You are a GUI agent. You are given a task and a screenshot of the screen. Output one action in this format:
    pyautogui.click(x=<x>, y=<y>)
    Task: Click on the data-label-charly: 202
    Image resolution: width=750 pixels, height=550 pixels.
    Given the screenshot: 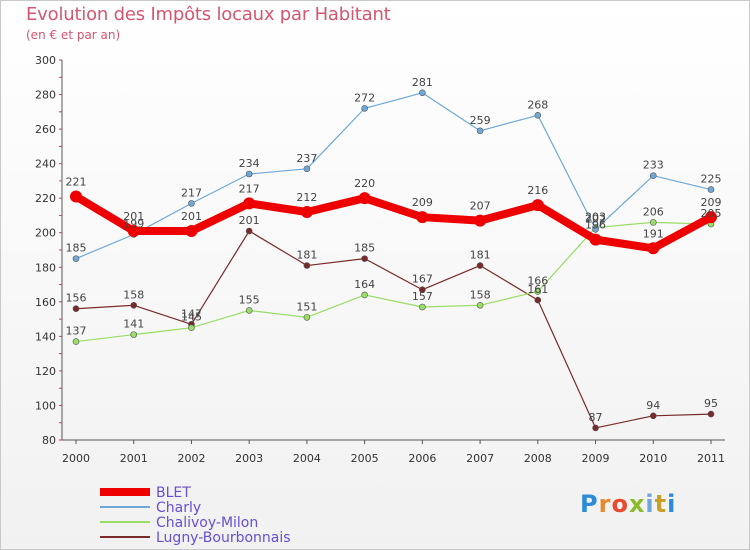 What is the action you would take?
    pyautogui.click(x=595, y=218)
    